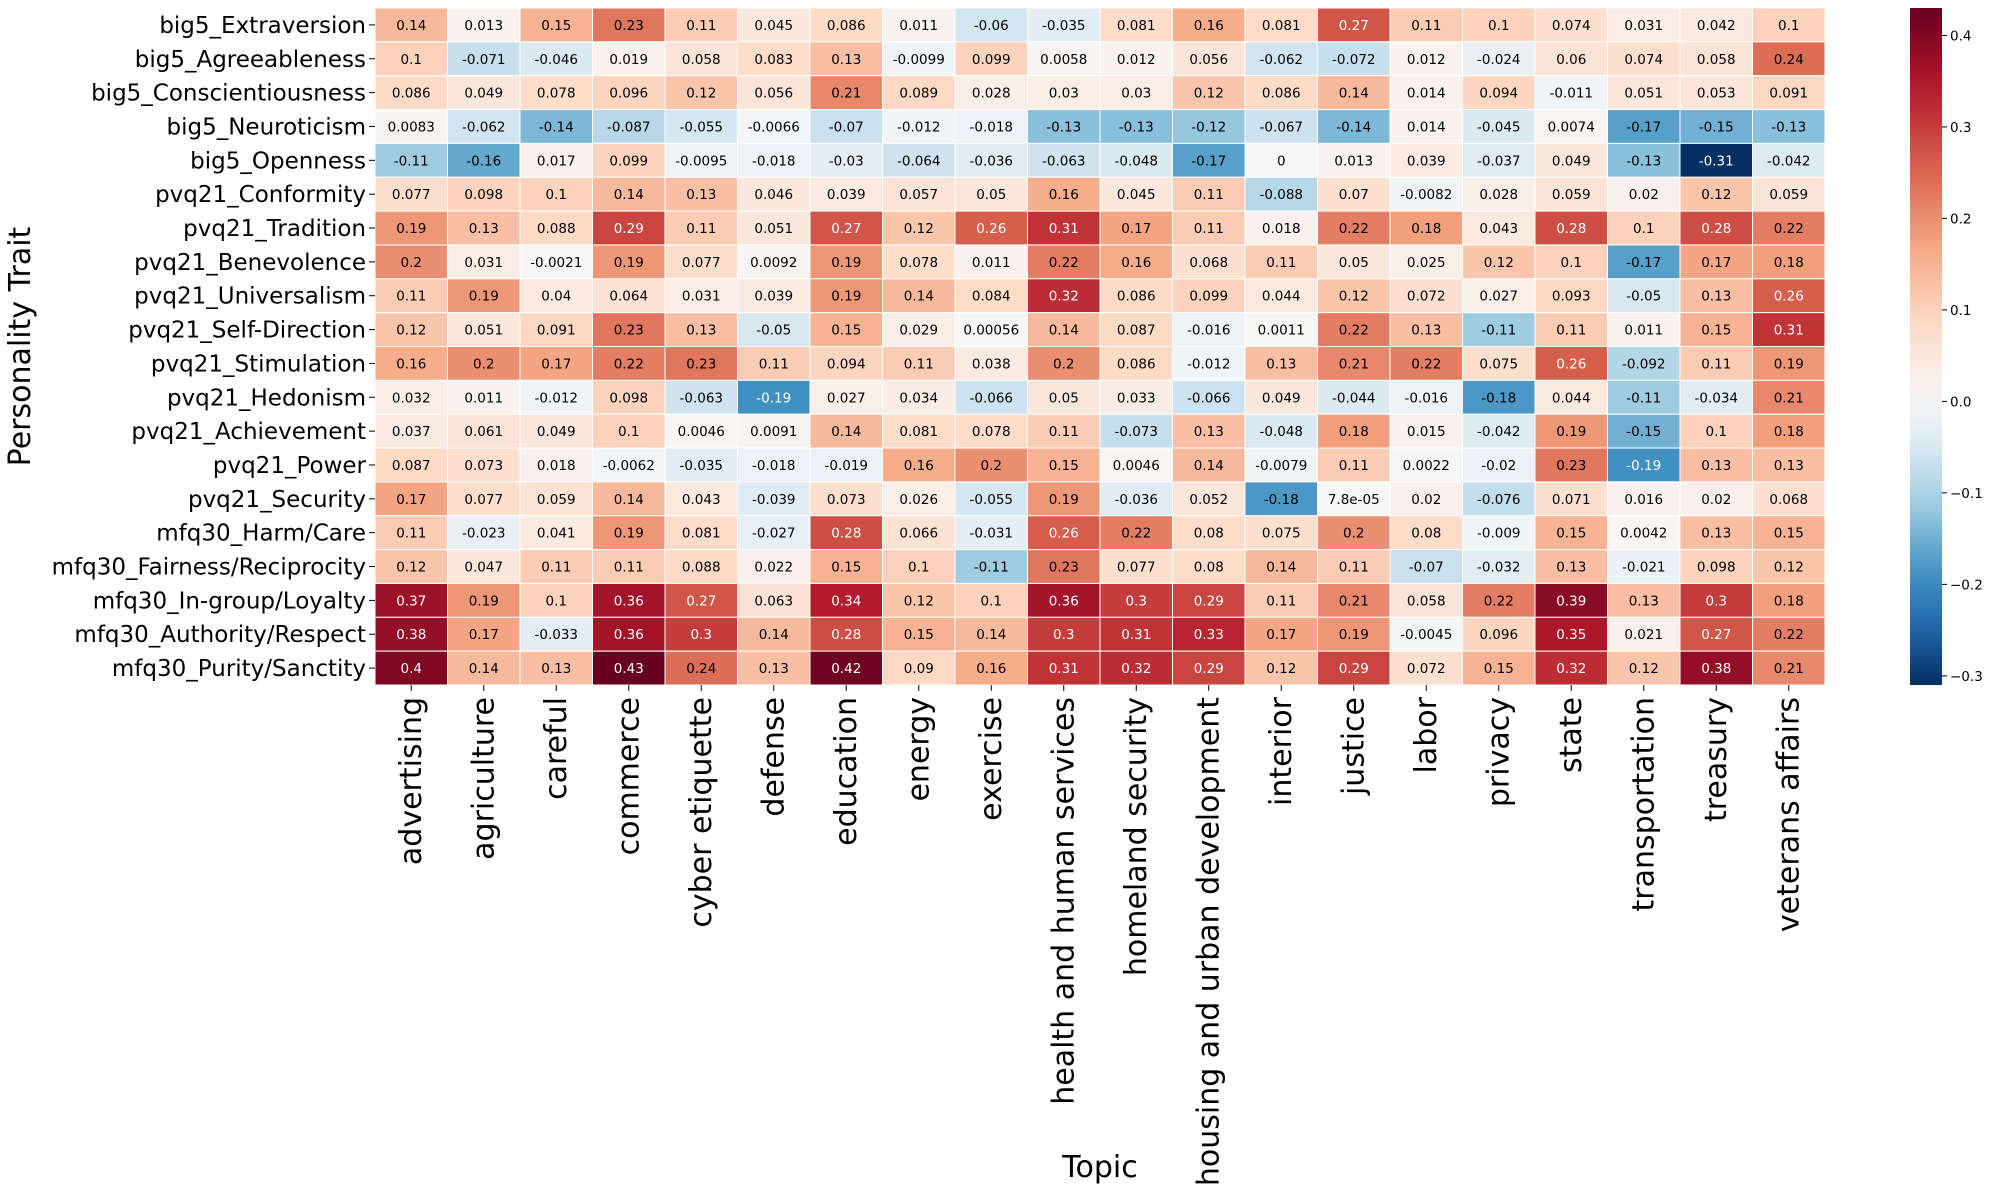 The height and width of the screenshot is (1189, 1996). I want to click on colorbar-tick-label: 0.2, so click(1960, 219).